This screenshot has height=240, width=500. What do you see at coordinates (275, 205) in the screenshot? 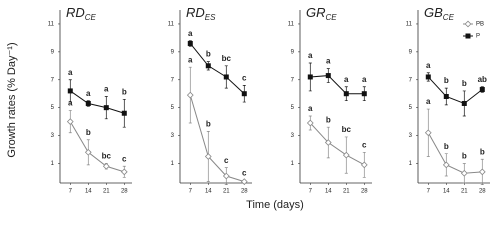
I see `x-axis-label: Time (days)` at bounding box center [275, 205].